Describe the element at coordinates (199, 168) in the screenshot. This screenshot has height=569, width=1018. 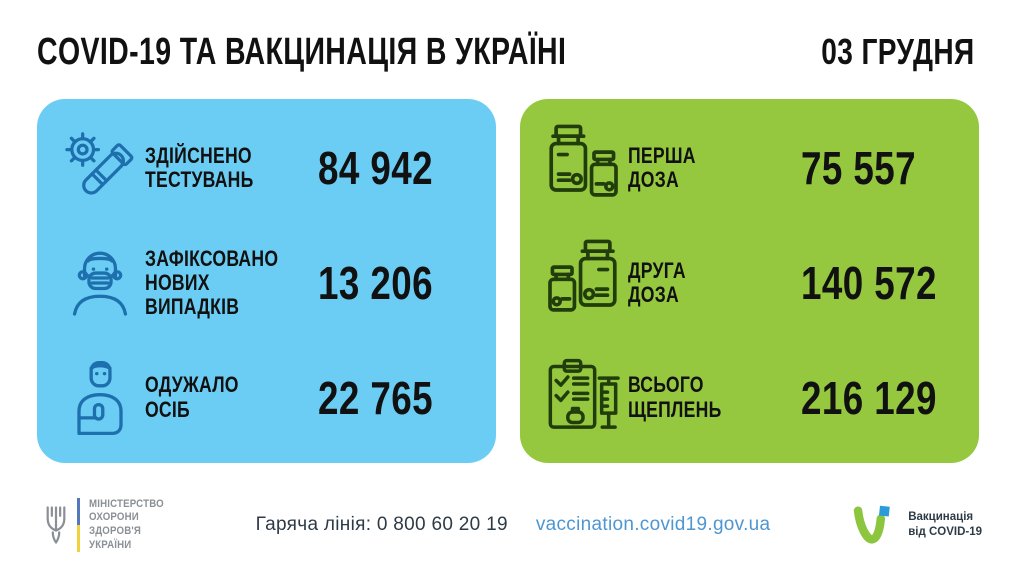
I see `stat-label: ЗДІЙСНЕНО ТЕСТУВАНЬ` at that location.